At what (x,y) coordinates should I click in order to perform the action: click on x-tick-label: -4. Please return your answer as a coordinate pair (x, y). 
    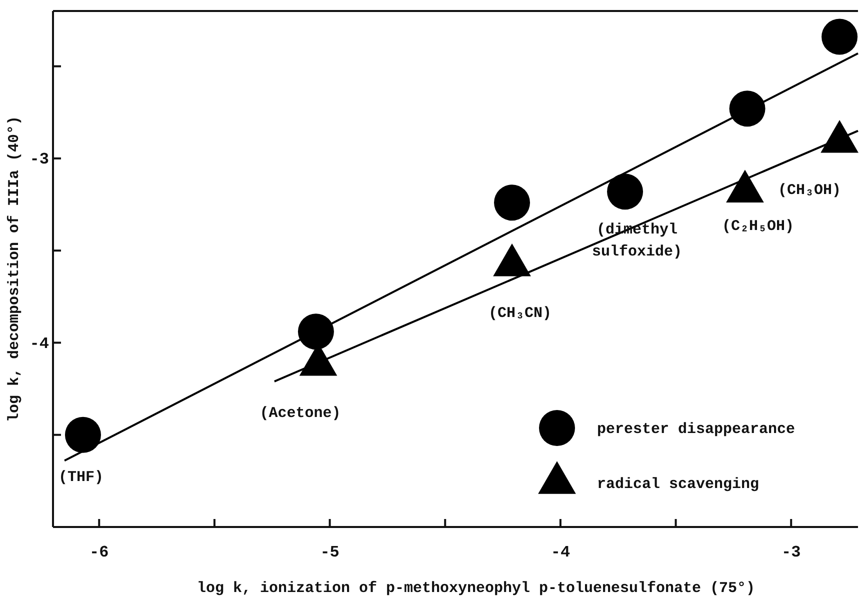
    Looking at the image, I should click on (560, 552).